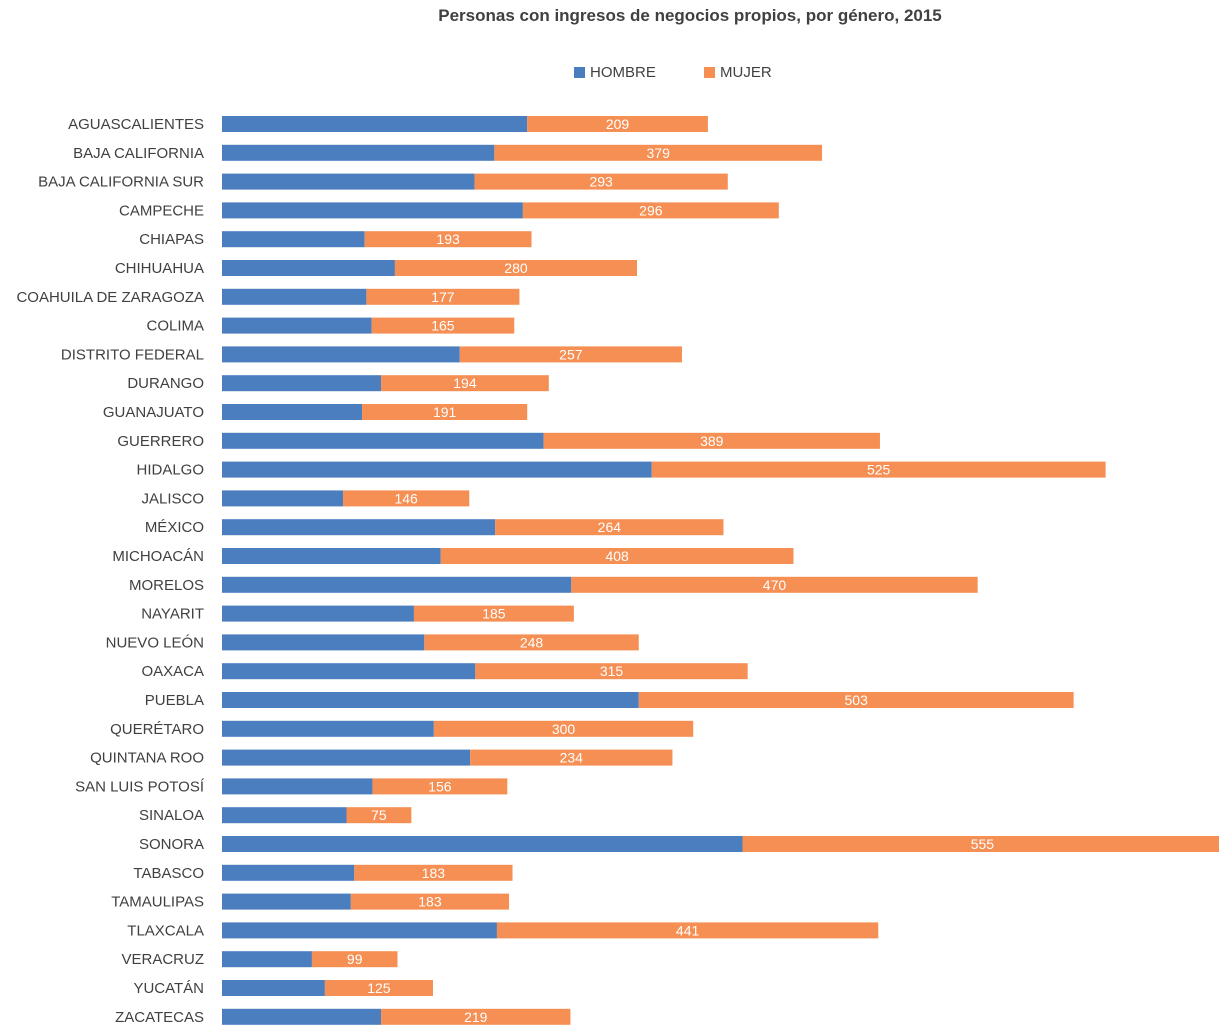 This screenshot has width=1219, height=1032. I want to click on data-label-mujer-coahuila-de-zaragoza: 177, so click(443, 297).